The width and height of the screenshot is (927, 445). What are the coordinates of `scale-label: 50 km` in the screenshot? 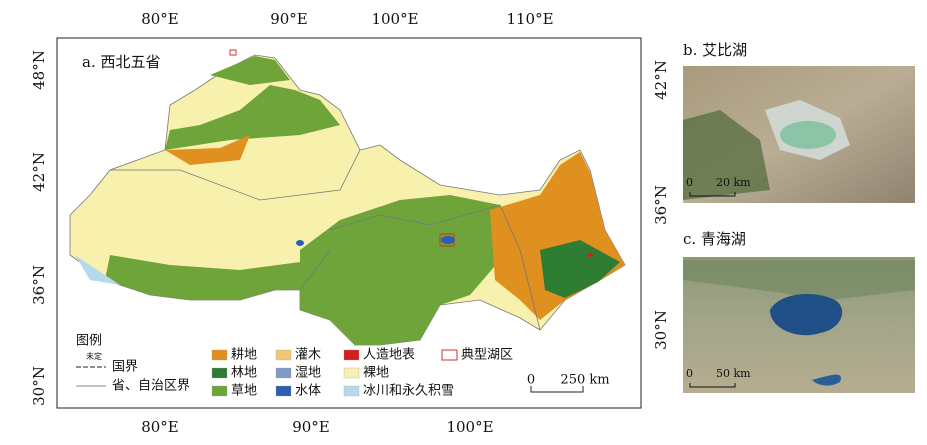 It's located at (733, 373).